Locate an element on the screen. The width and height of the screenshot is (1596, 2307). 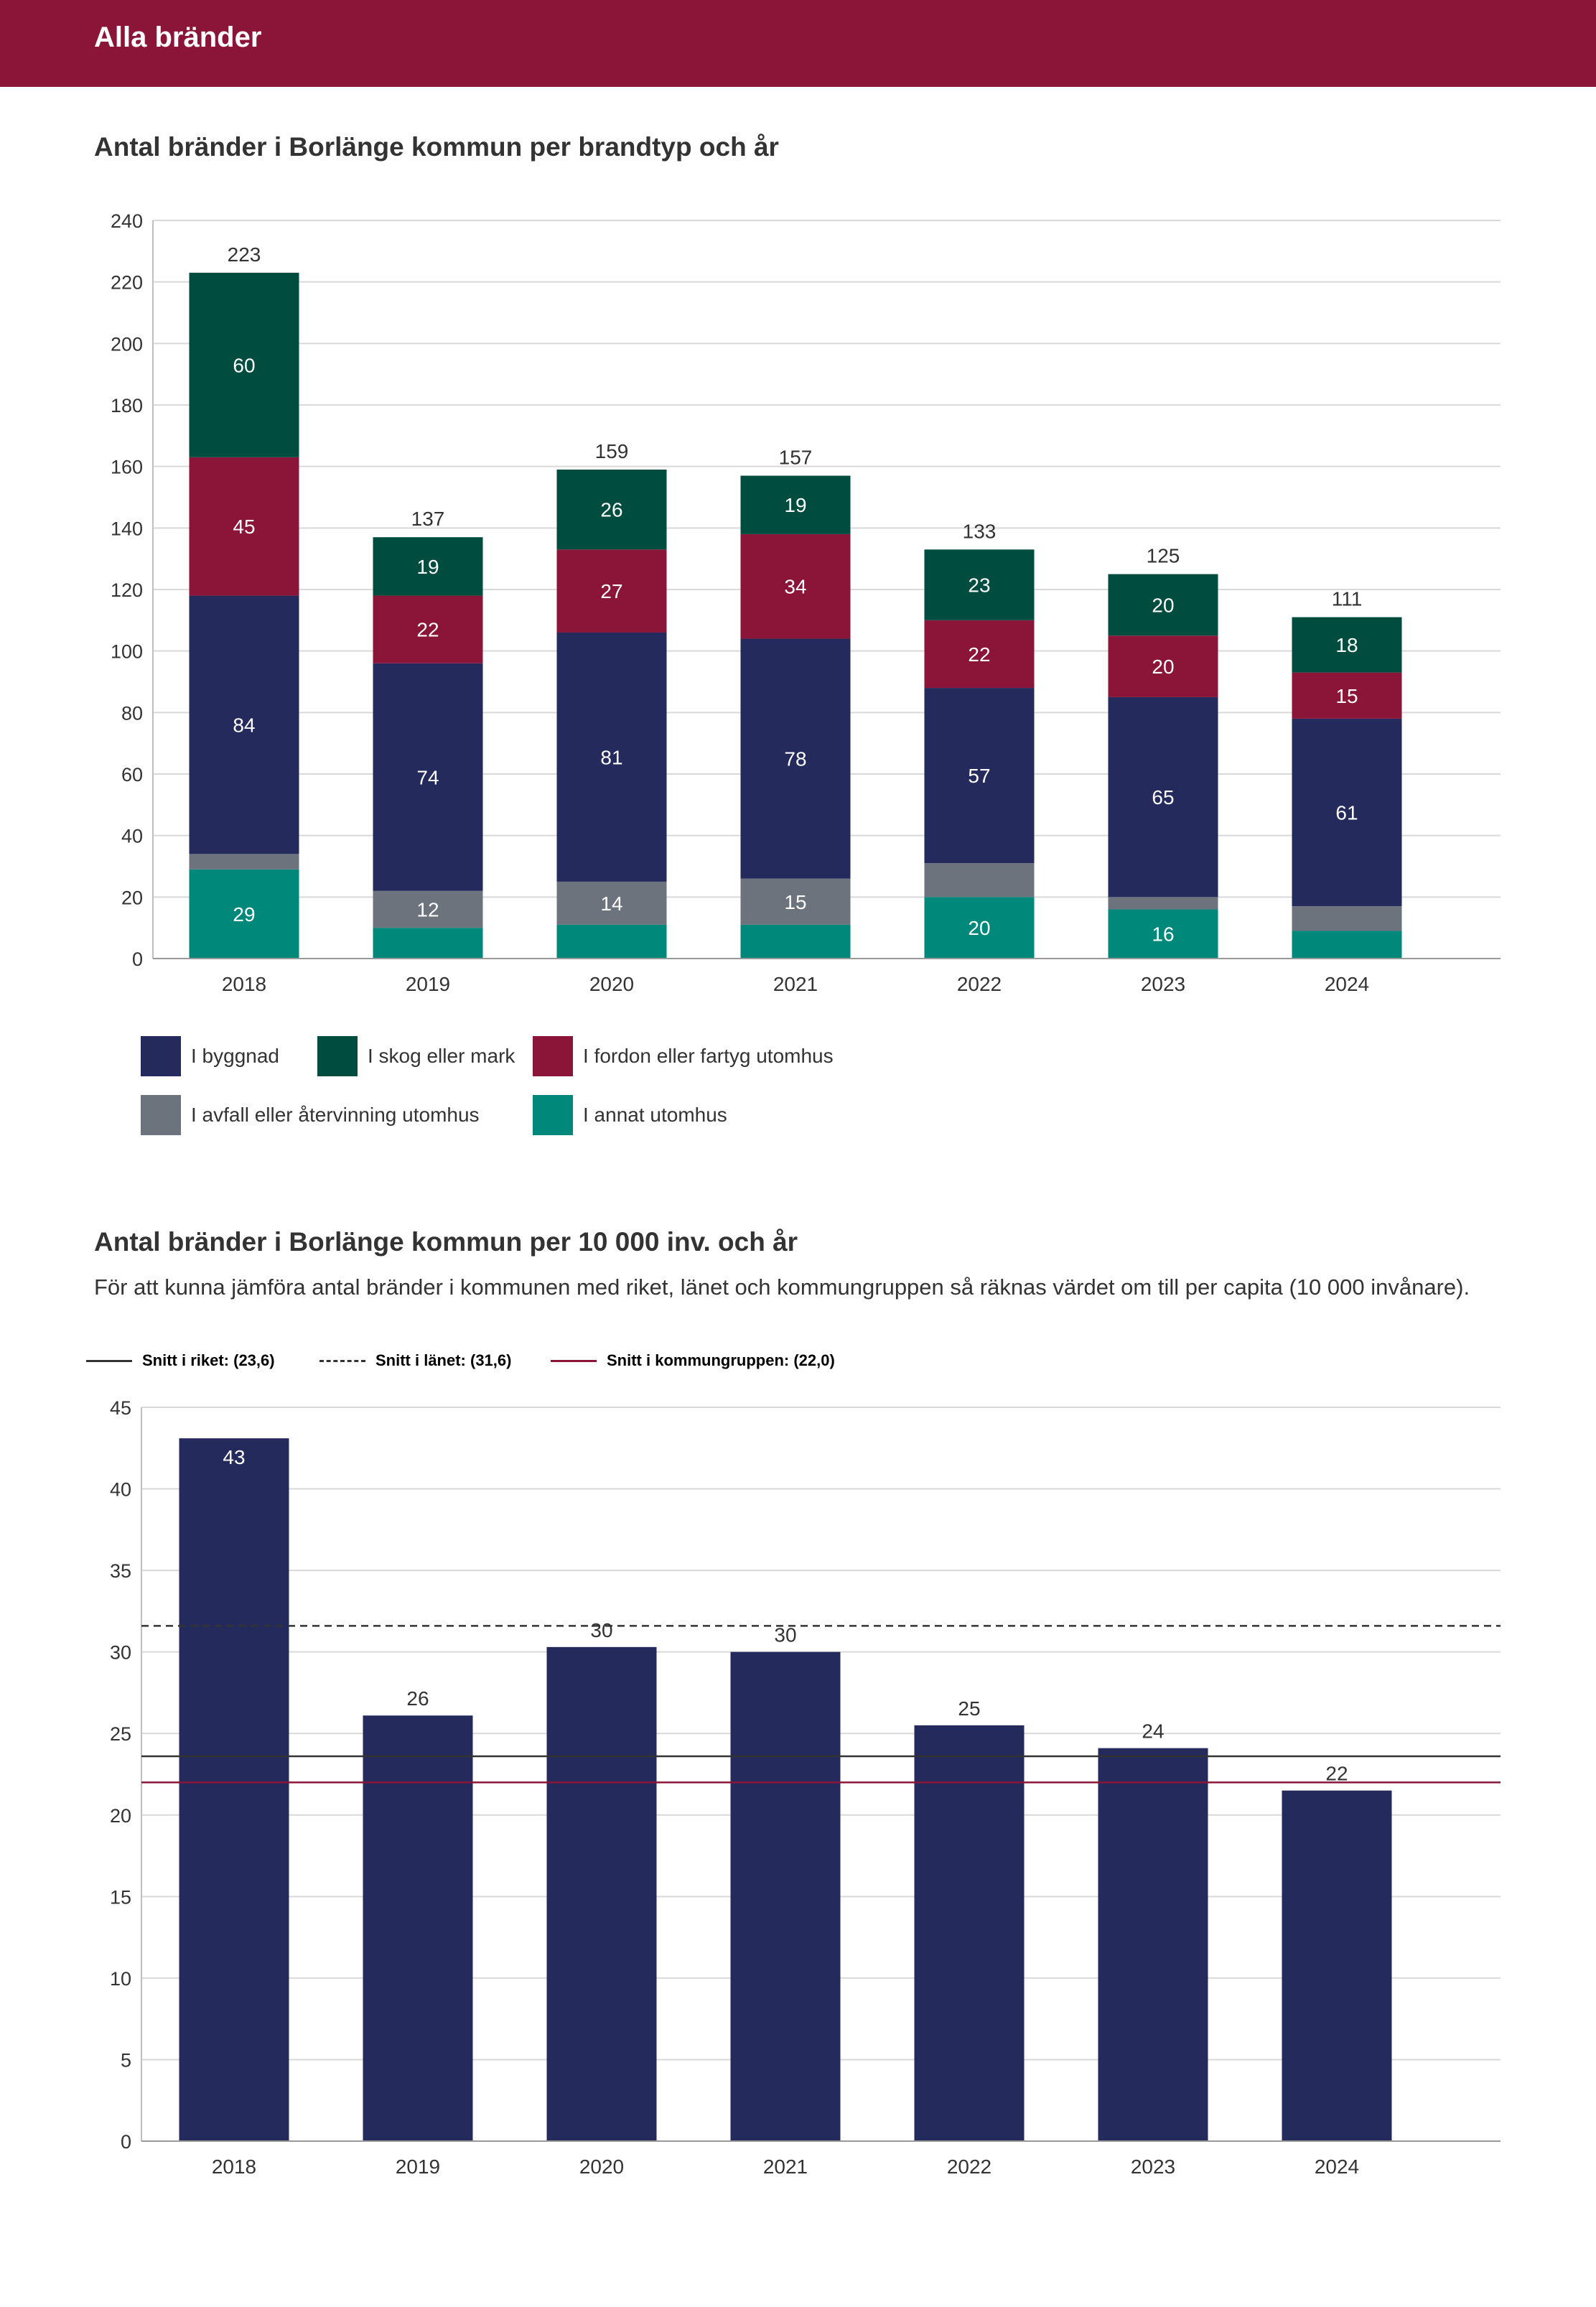
bar-total-label: 223 is located at coordinates (244, 254).